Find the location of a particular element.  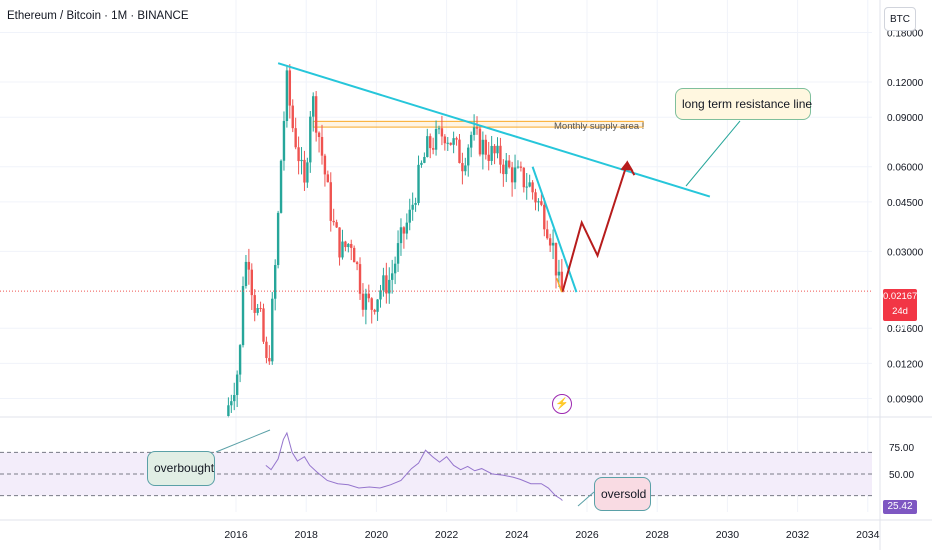

current-price: 0.02167 is located at coordinates (900, 296).